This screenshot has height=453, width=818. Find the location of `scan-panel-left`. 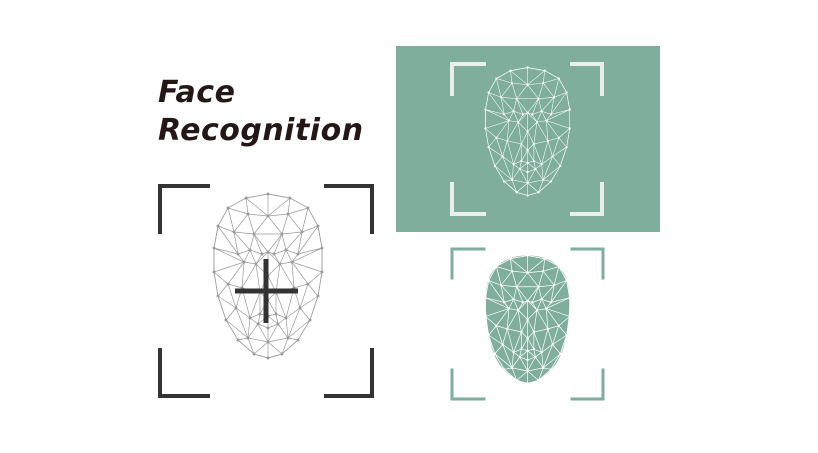

scan-panel-left is located at coordinates (267, 291).